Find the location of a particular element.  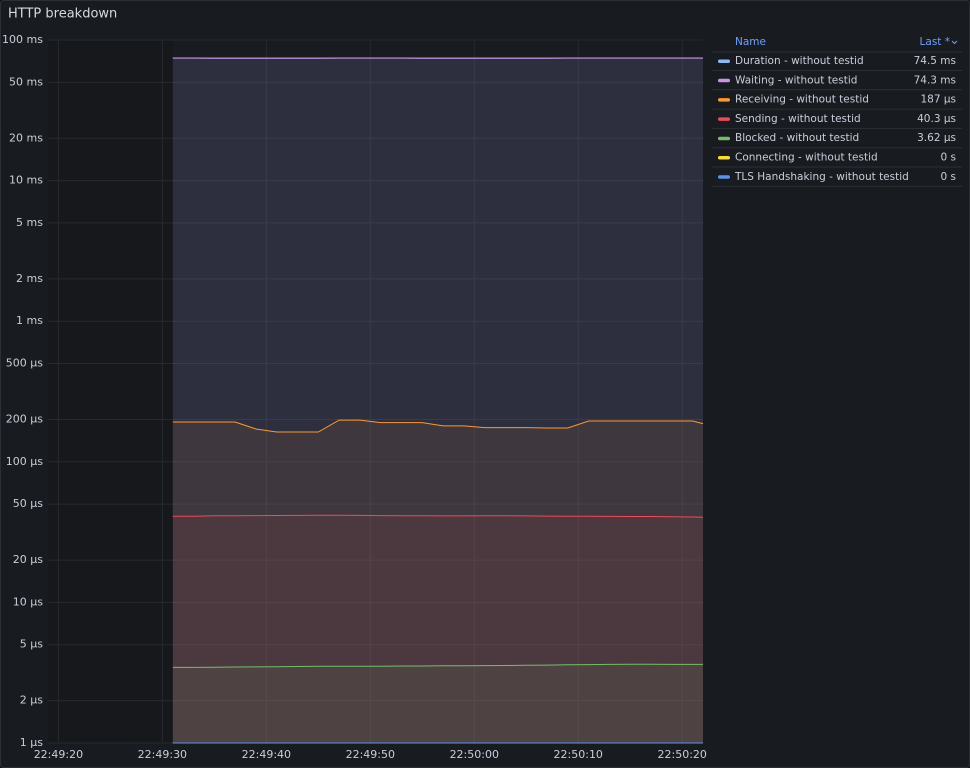

legend-name: Sending - without testid is located at coordinates (798, 119).